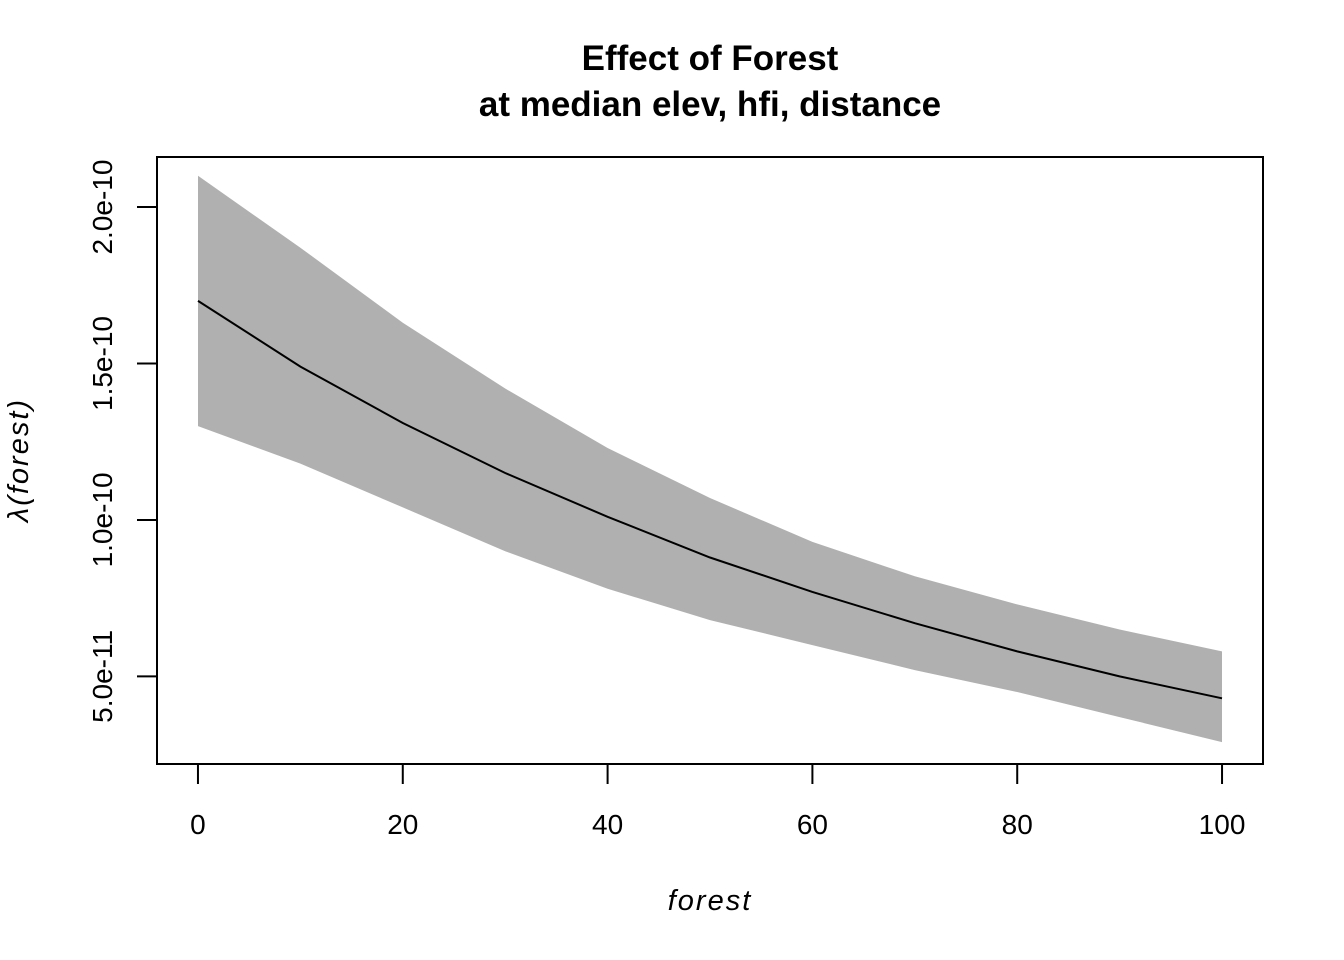 This screenshot has width=1344, height=960. What do you see at coordinates (1222, 824) in the screenshot?
I see `x-tick-label: 100` at bounding box center [1222, 824].